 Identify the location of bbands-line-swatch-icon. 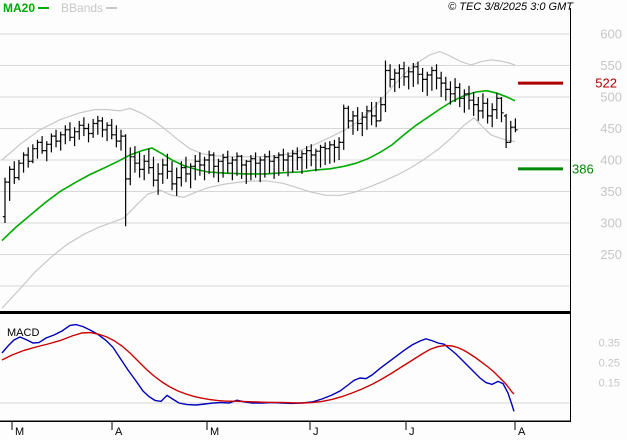
(112, 8).